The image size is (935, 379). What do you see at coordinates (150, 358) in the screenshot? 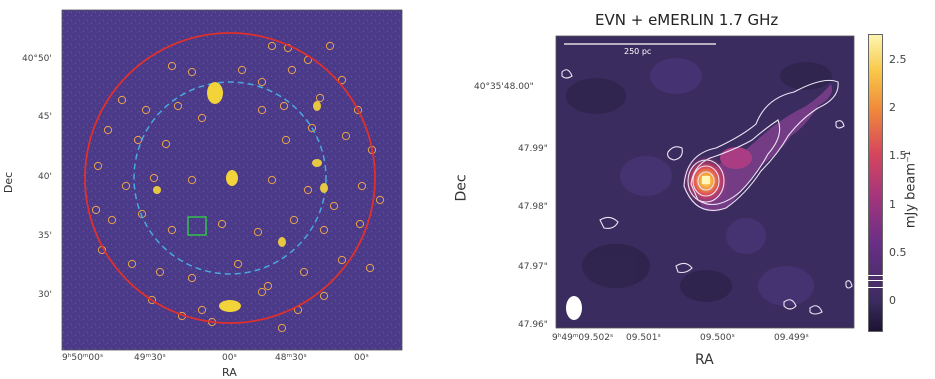
I see `left-xtick-2: 49ᵐ30ˢ` at bounding box center [150, 358].